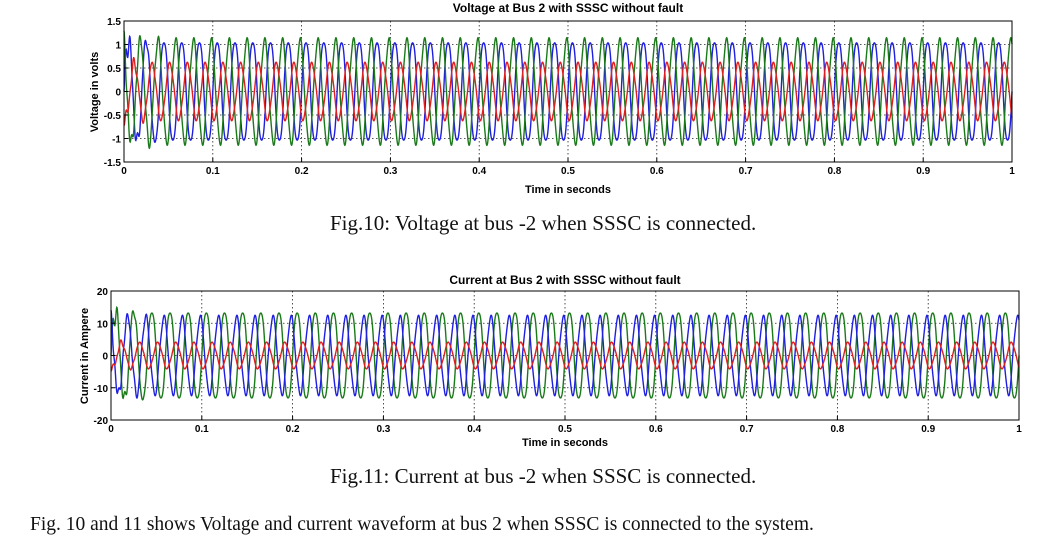  Describe the element at coordinates (564, 280) in the screenshot. I see `chart-title: Current at Bus 2 with SSSC without fault` at that location.